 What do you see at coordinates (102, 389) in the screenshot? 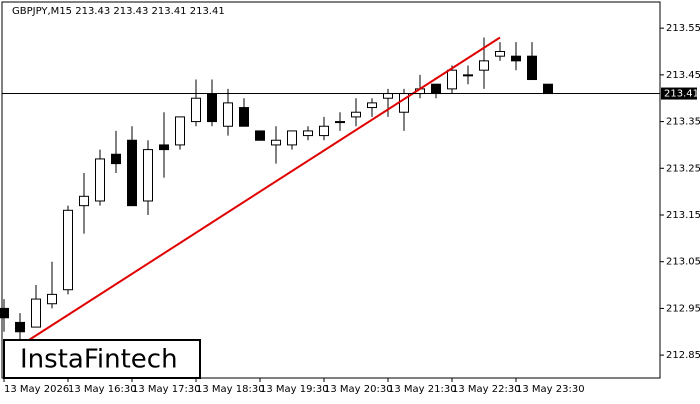
I see `x-tick-label: 13 May 16:30` at bounding box center [102, 389].